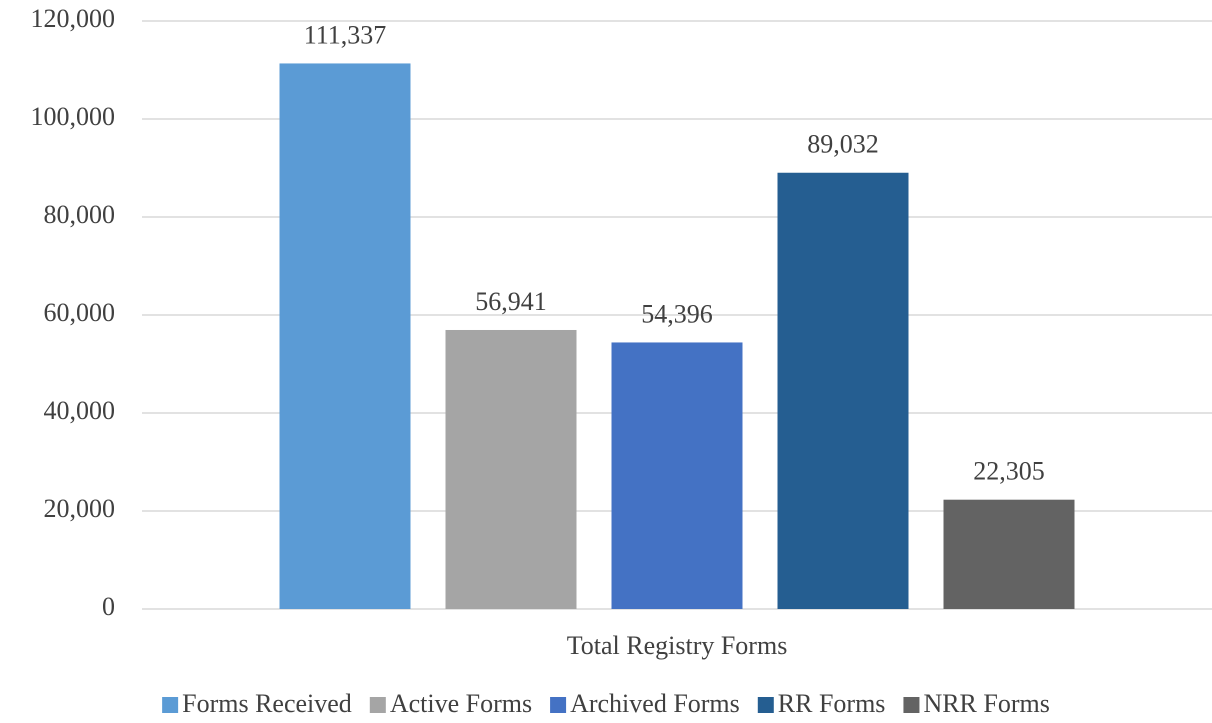 This screenshot has width=1212, height=723. What do you see at coordinates (108, 606) in the screenshot?
I see `y-tick-label: 0` at bounding box center [108, 606].